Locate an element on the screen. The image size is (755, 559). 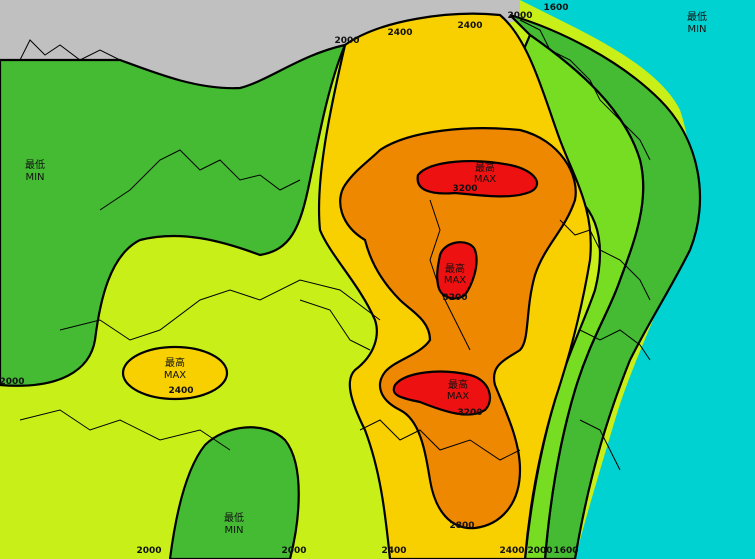
max-lower-zh: 最高 is located at coordinates (458, 384).